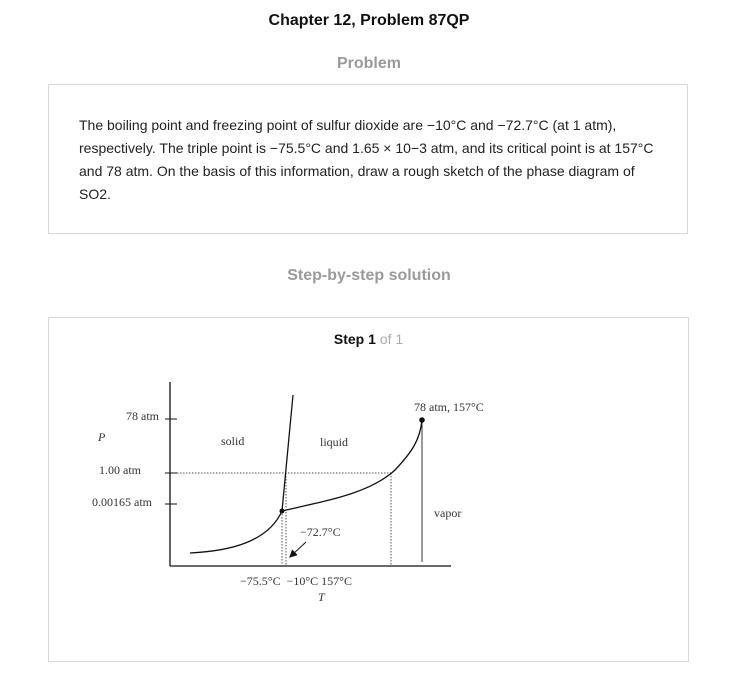  What do you see at coordinates (334, 442) in the screenshot?
I see `region-liquid: liquid` at bounding box center [334, 442].